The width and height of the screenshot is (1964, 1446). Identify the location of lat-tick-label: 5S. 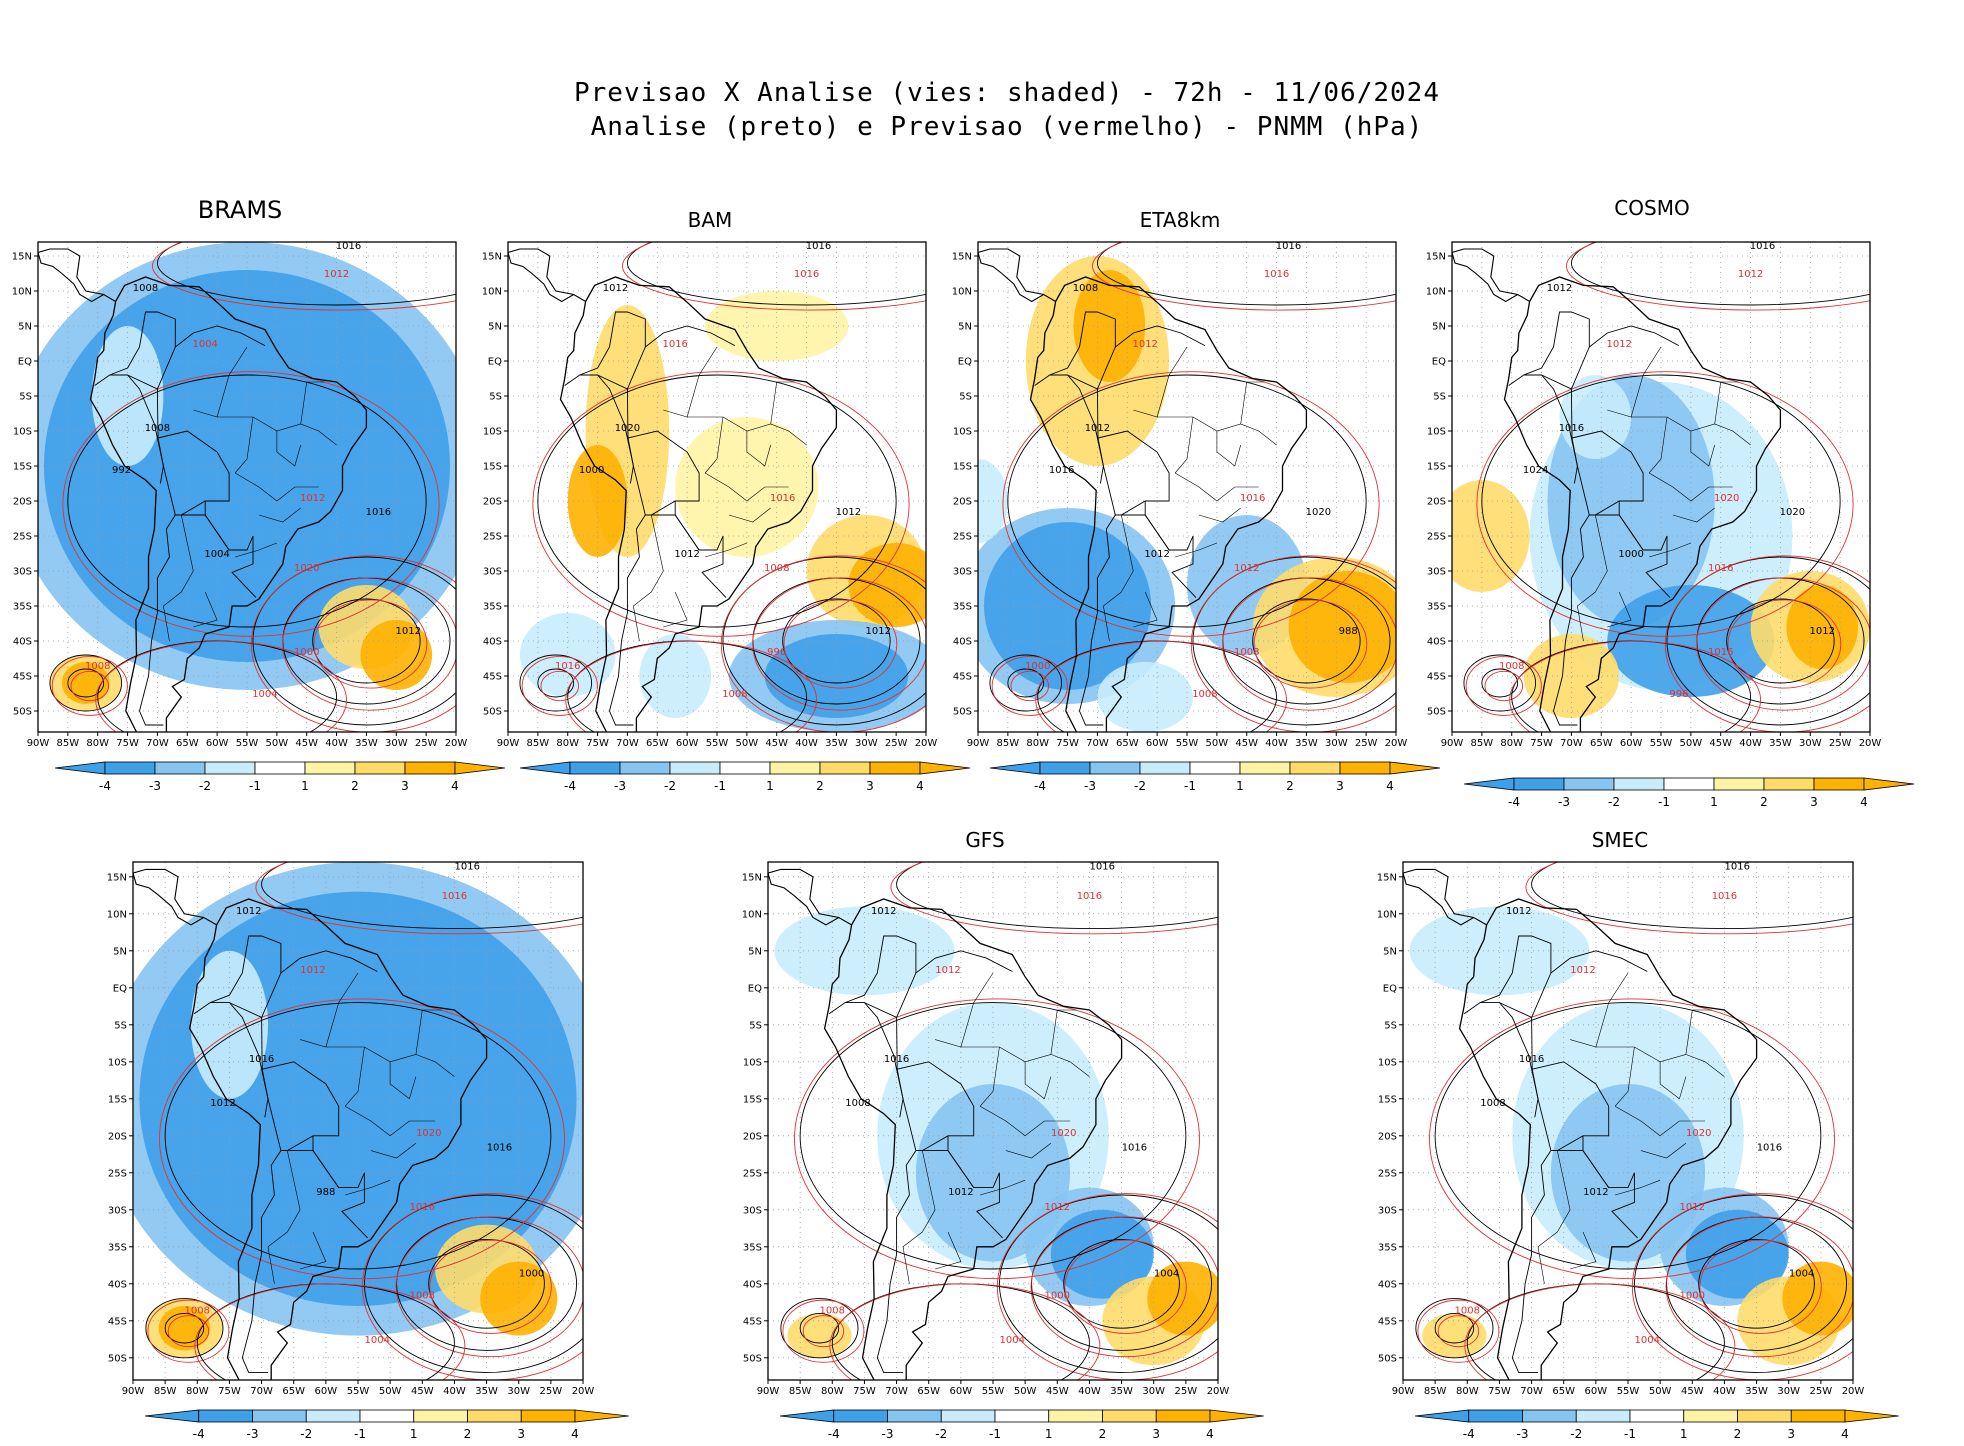
(120, 1025).